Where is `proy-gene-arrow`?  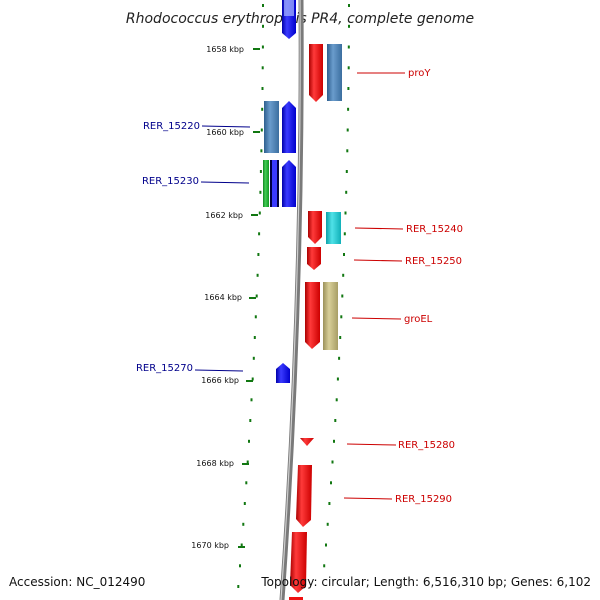
proy-gene-arrow is located at coordinates (316, 73).